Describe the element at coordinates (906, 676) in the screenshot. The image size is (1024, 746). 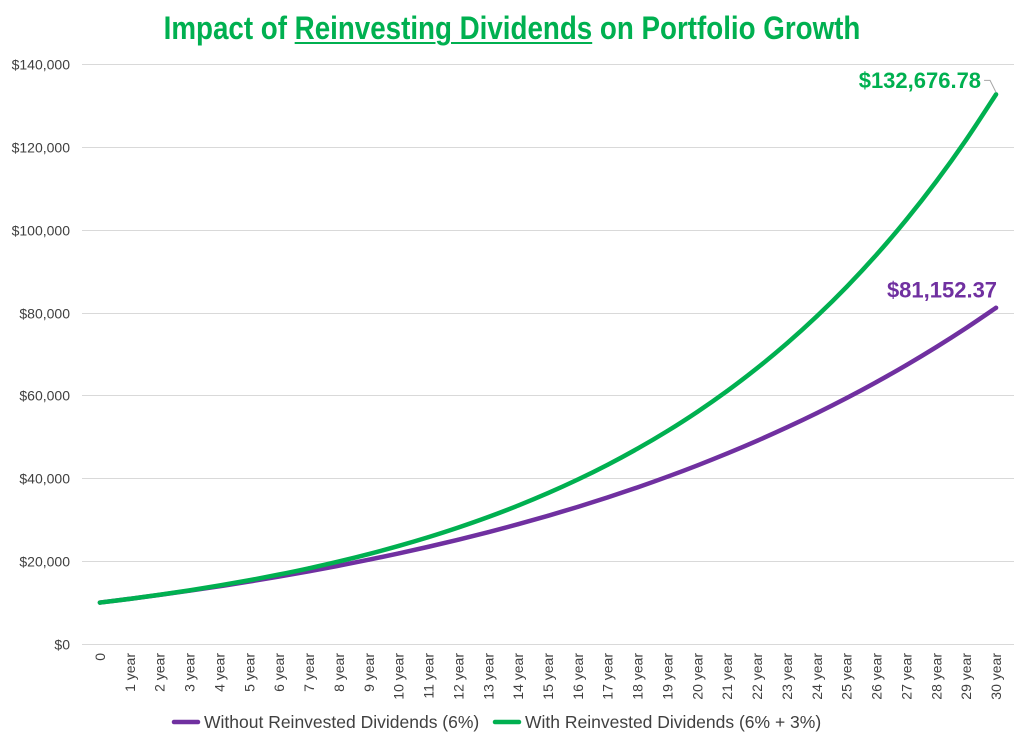
I see `x-tick-label: 27 year` at that location.